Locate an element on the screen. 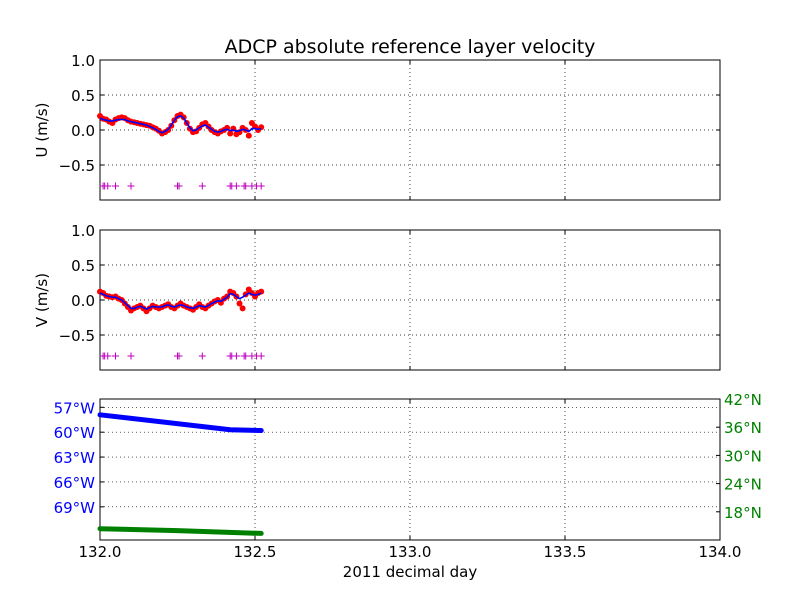 Image resolution: width=800 pixels, height=604 pixels. position-panel-lat-tick-label: 36°N is located at coordinates (743, 428).